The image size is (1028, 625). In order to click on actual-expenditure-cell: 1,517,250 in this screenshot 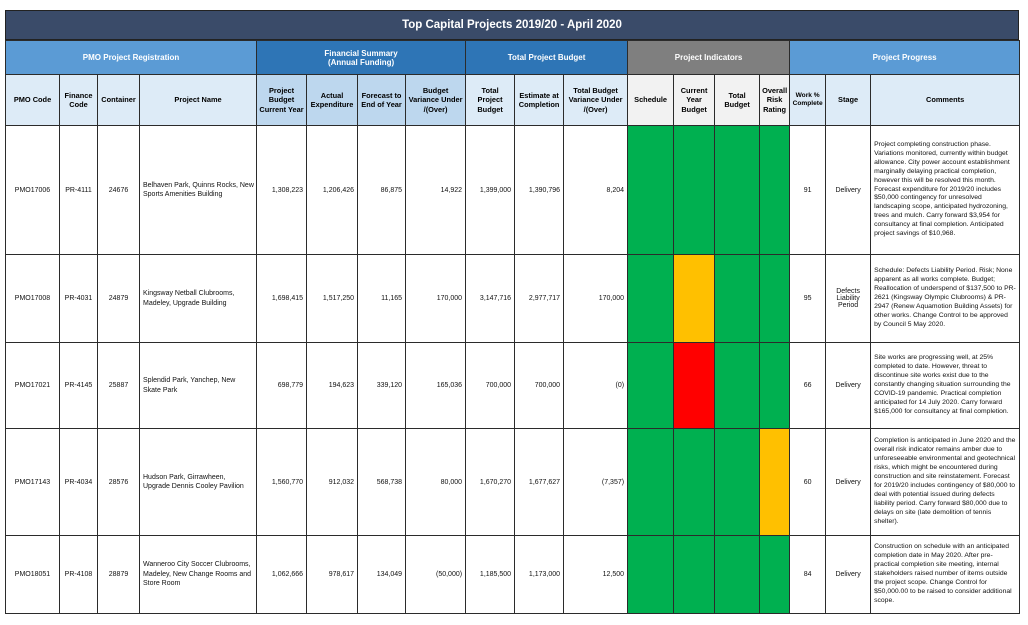, I will do `click(332, 298)`.